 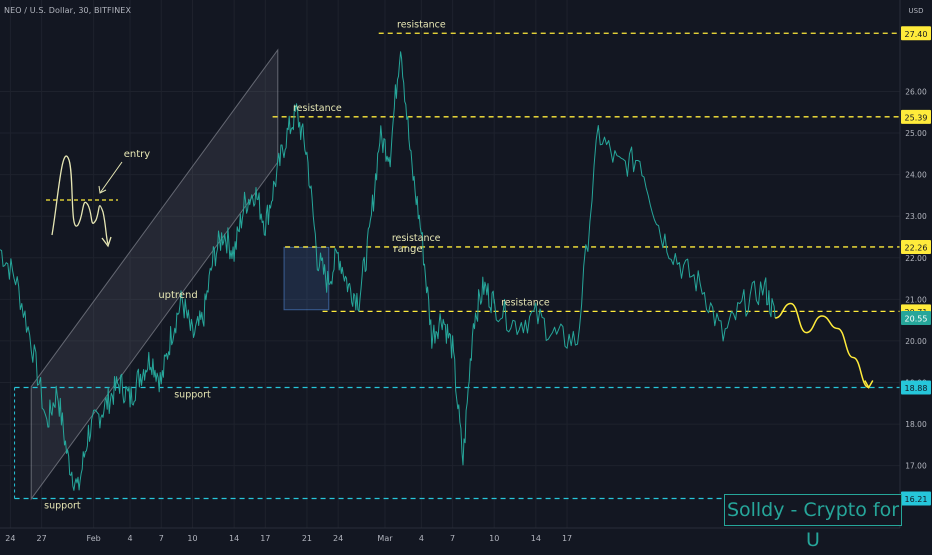 I want to click on projection, so click(x=824, y=345).